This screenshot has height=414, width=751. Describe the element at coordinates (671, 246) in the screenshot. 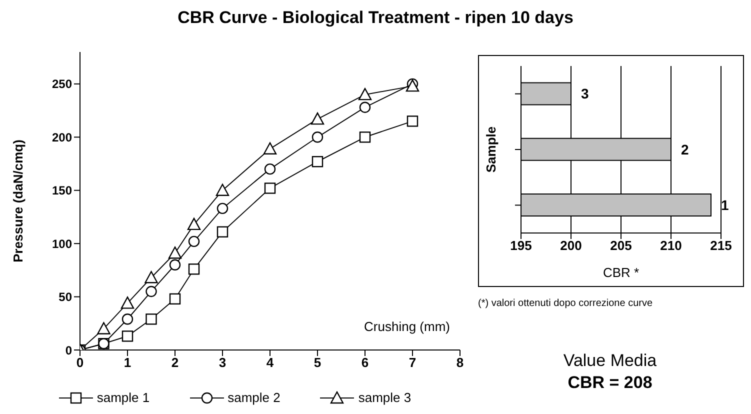

I see `x-tick-label: 210` at that location.